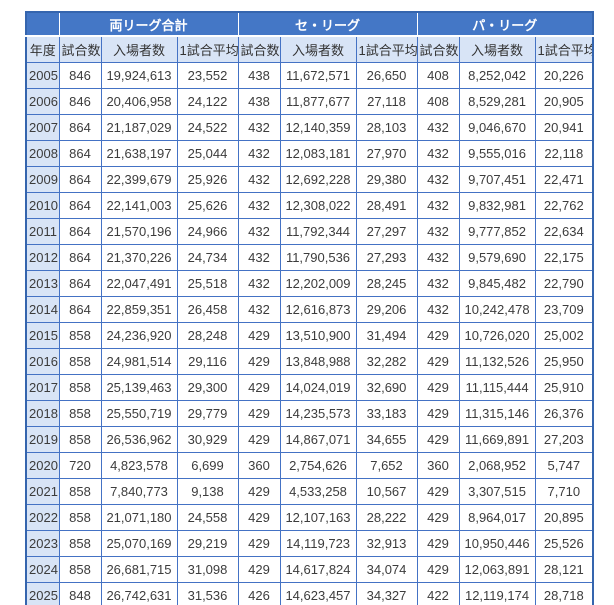  I want to click on data-cell: 21,570,196, so click(139, 231).